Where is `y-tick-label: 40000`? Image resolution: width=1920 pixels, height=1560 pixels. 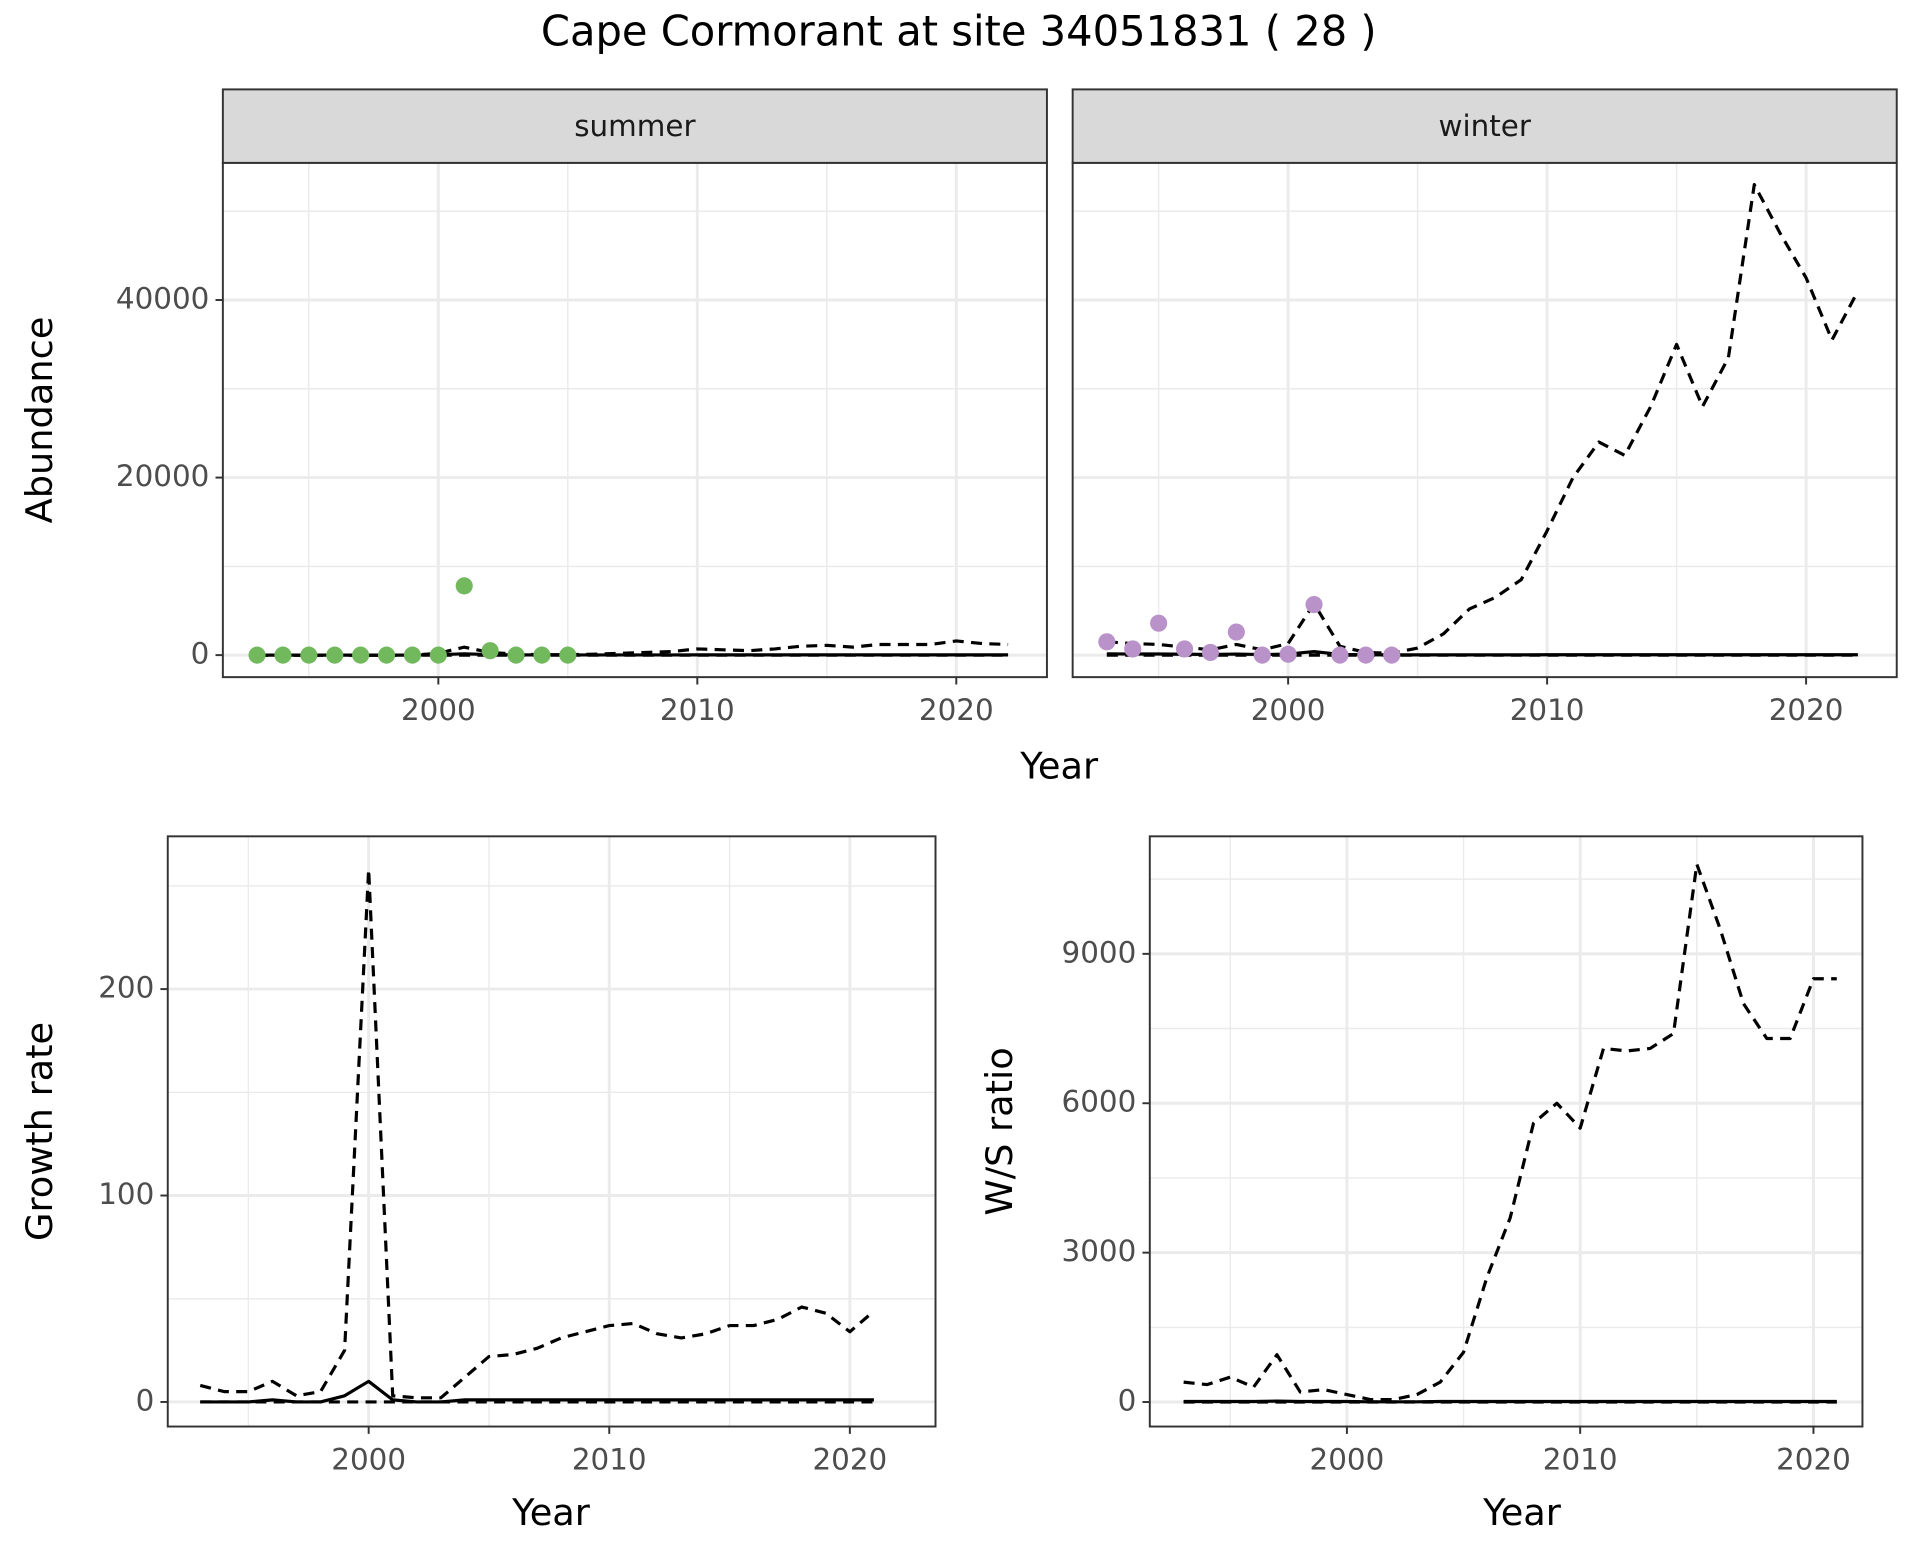
y-tick-label: 40000 is located at coordinates (162, 299).